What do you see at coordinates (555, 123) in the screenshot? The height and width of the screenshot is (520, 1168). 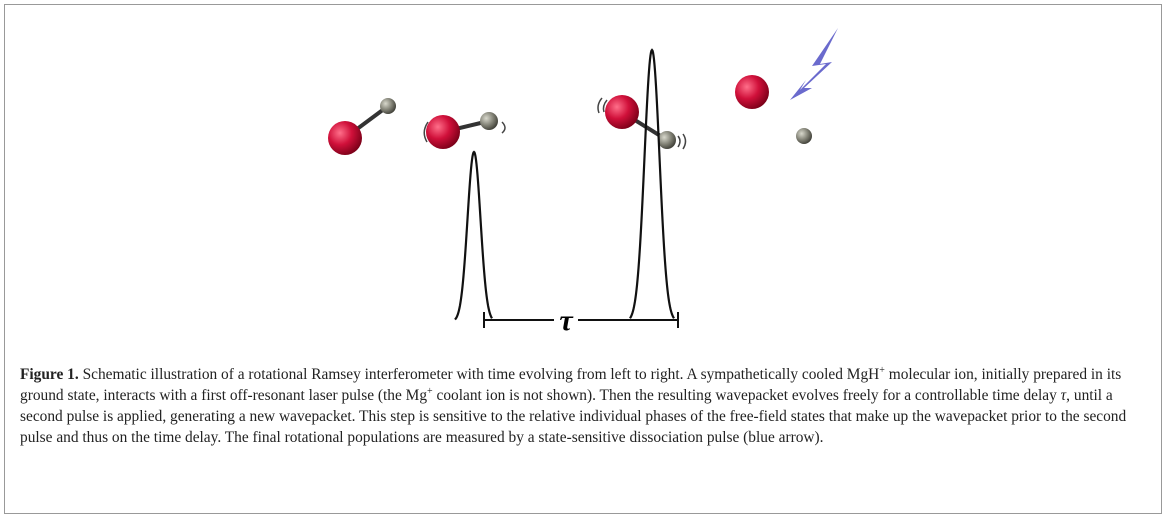 I see `motion-marks` at bounding box center [555, 123].